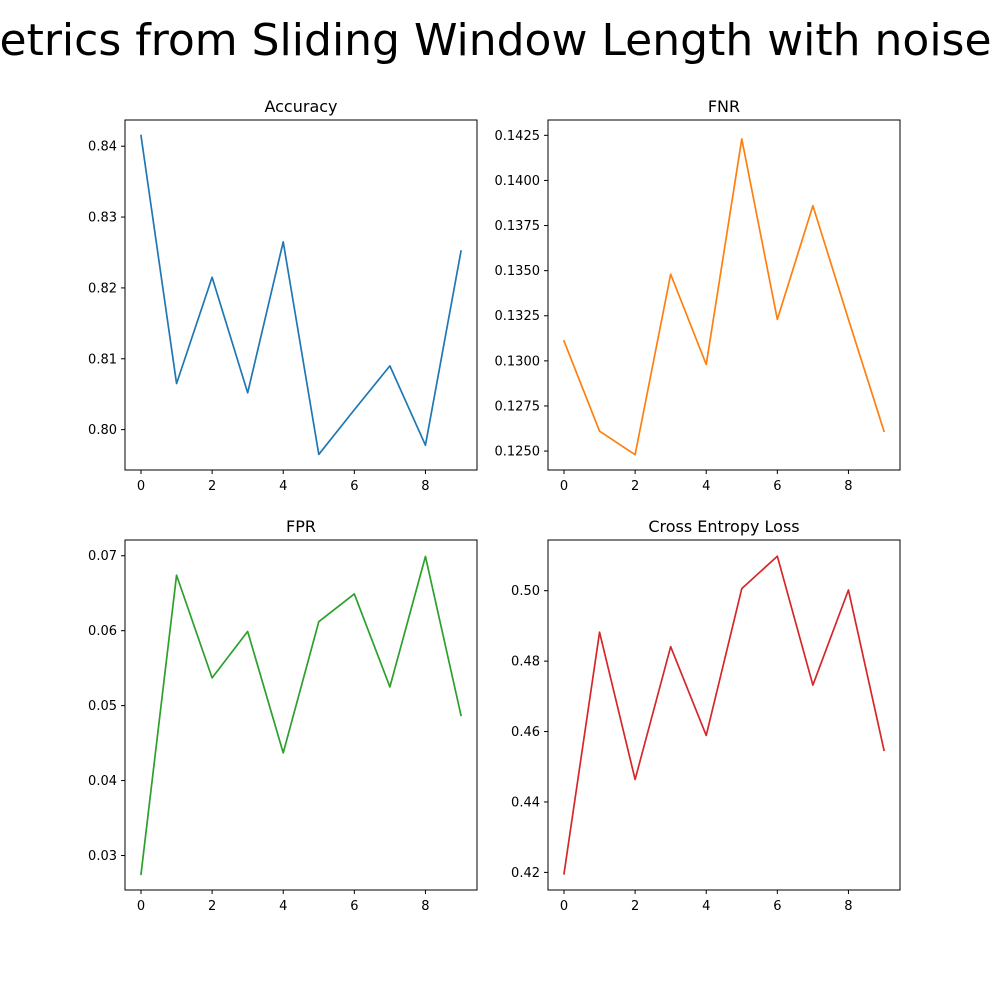 The width and height of the screenshot is (1000, 1000). Describe the element at coordinates (102, 359) in the screenshot. I see `y-tick-label: 0.81` at that location.